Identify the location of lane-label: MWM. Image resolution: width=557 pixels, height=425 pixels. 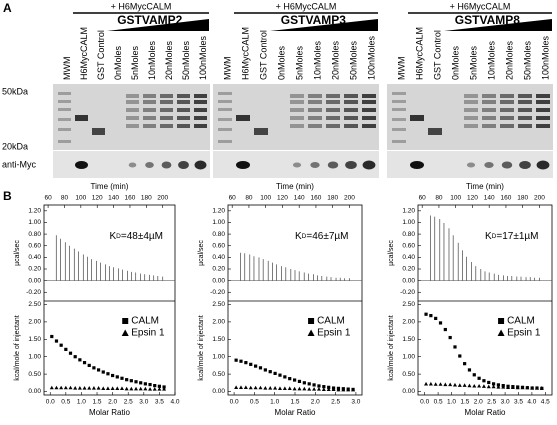
(227, 69).